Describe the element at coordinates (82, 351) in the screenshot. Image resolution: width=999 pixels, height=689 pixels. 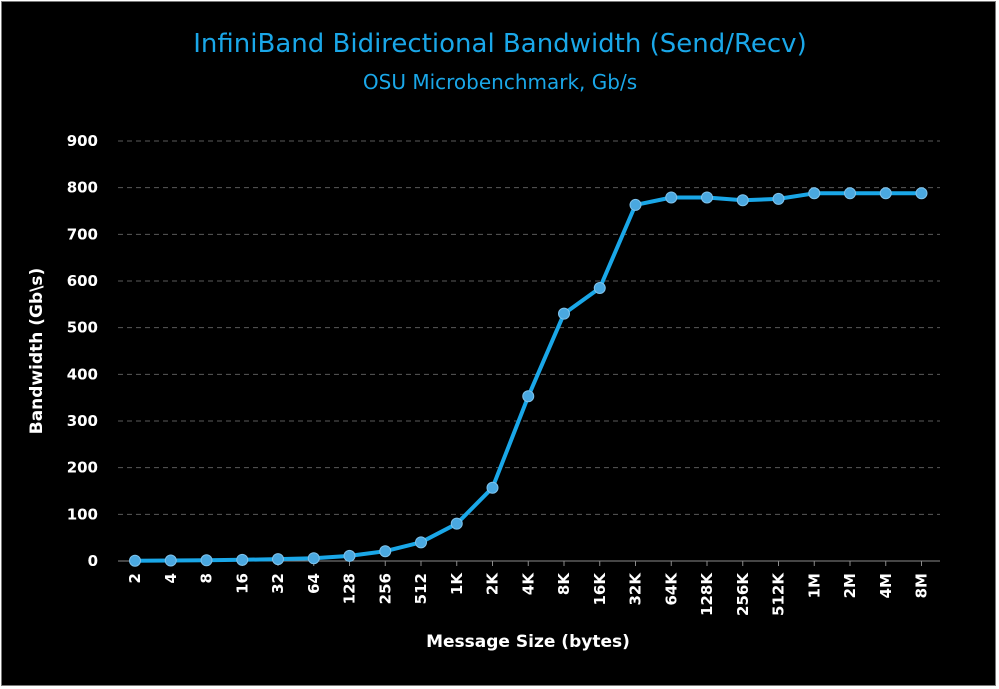
I see `y-axis-ticks: 0 100 200 300 400 500 600 700 800 900` at that location.